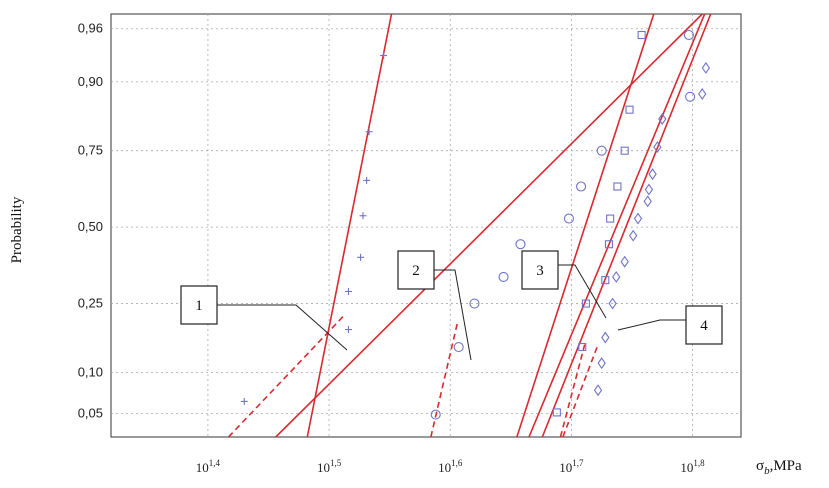  I want to click on x-tick-exponent: 1,8, so click(699, 463).